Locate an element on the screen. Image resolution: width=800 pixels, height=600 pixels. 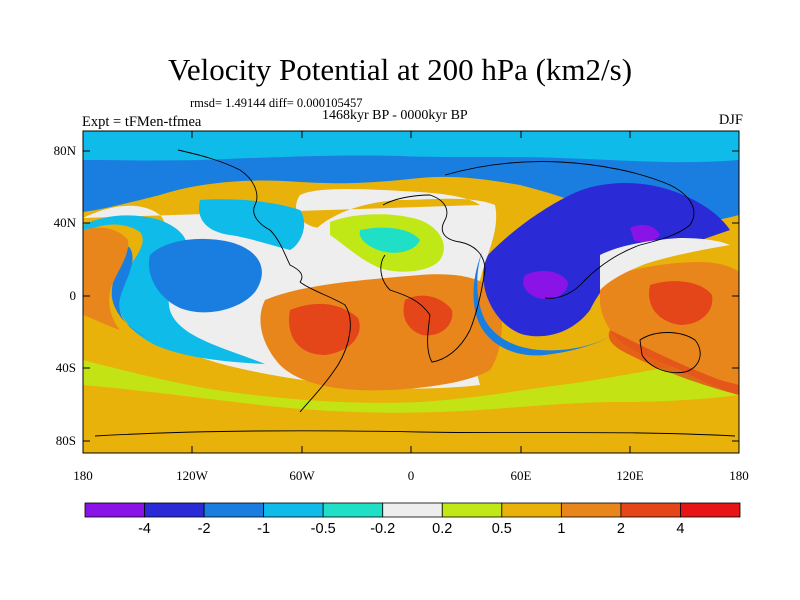
field-wpac-red is located at coordinates (681, 303).